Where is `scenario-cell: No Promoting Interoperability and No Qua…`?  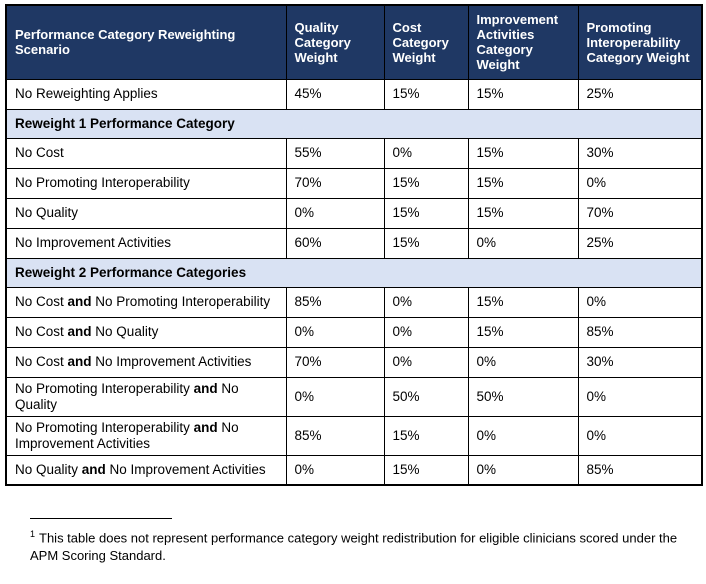 scenario-cell: No Promoting Interoperability and No Qua… is located at coordinates (146, 396).